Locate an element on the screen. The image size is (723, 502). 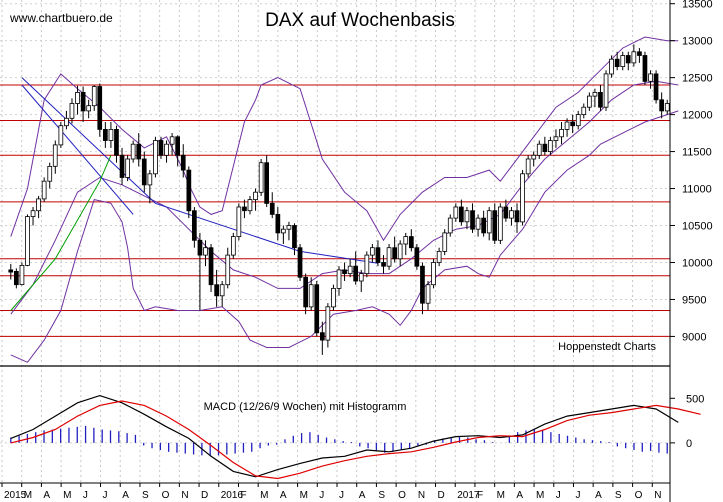
y-tick-label: 12500 is located at coordinates (697, 79).